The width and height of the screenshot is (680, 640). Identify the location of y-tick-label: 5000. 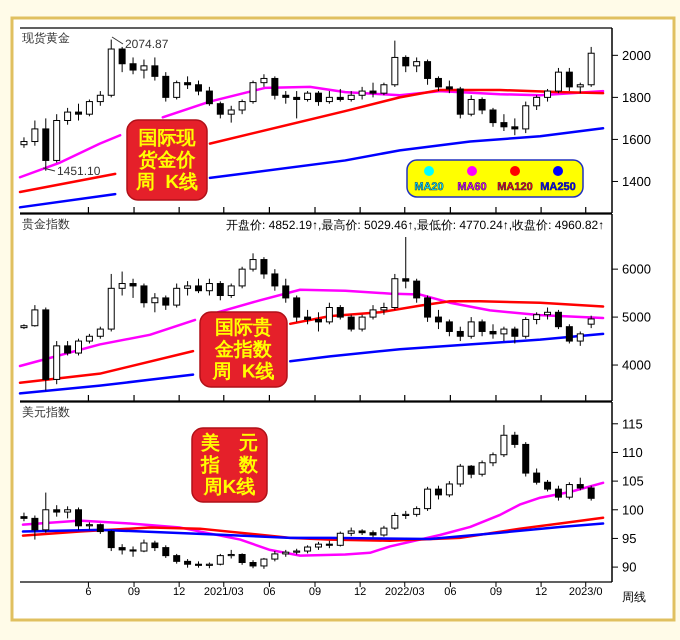
(636, 317).